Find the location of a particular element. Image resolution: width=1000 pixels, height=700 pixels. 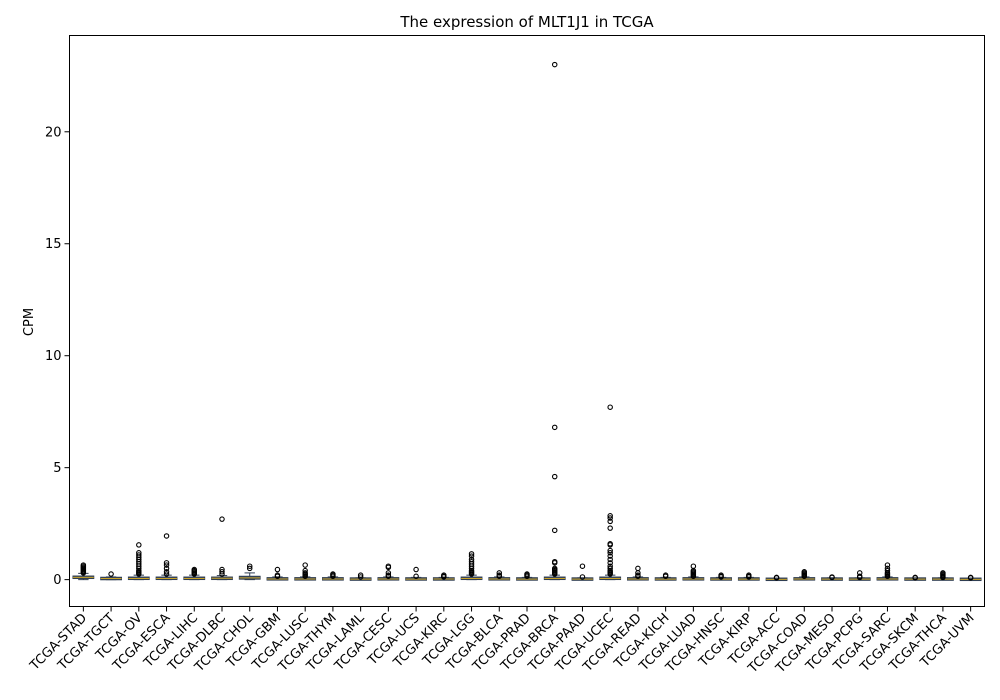

y-tick-label: 15 is located at coordinates (53, 244).